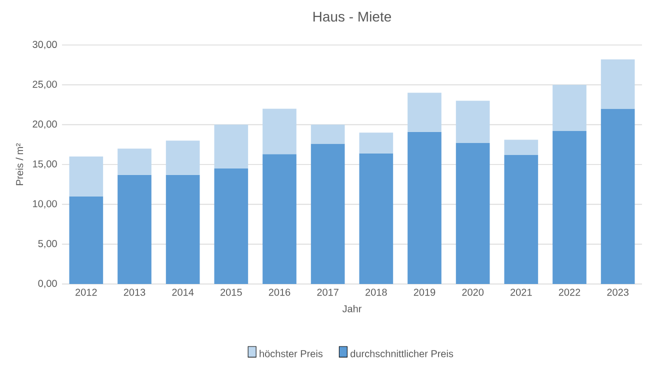  I want to click on x-tick-label: 2019, so click(425, 292).